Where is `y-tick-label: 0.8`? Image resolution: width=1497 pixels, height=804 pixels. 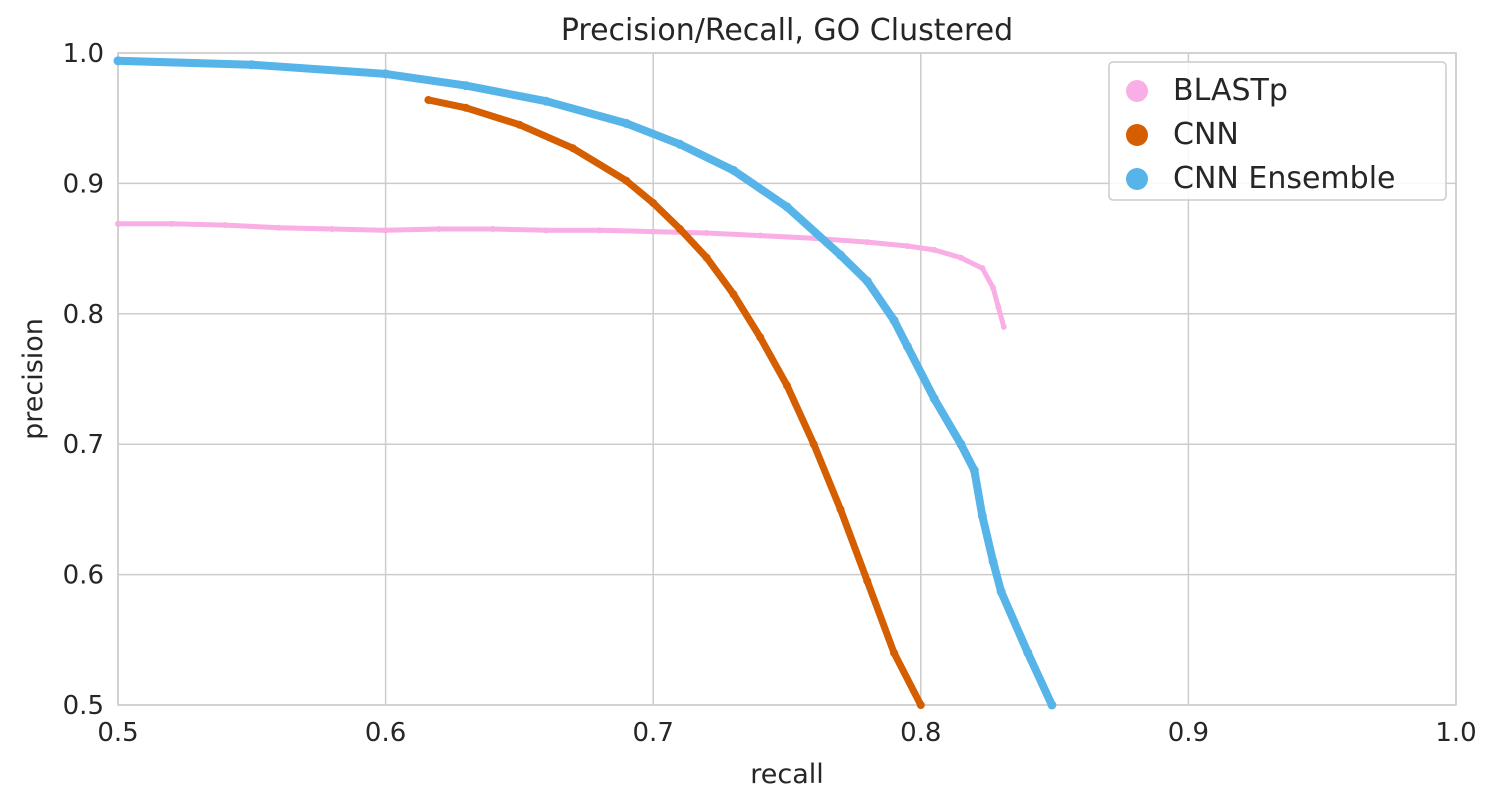 y-tick-label: 0.8 is located at coordinates (83, 315).